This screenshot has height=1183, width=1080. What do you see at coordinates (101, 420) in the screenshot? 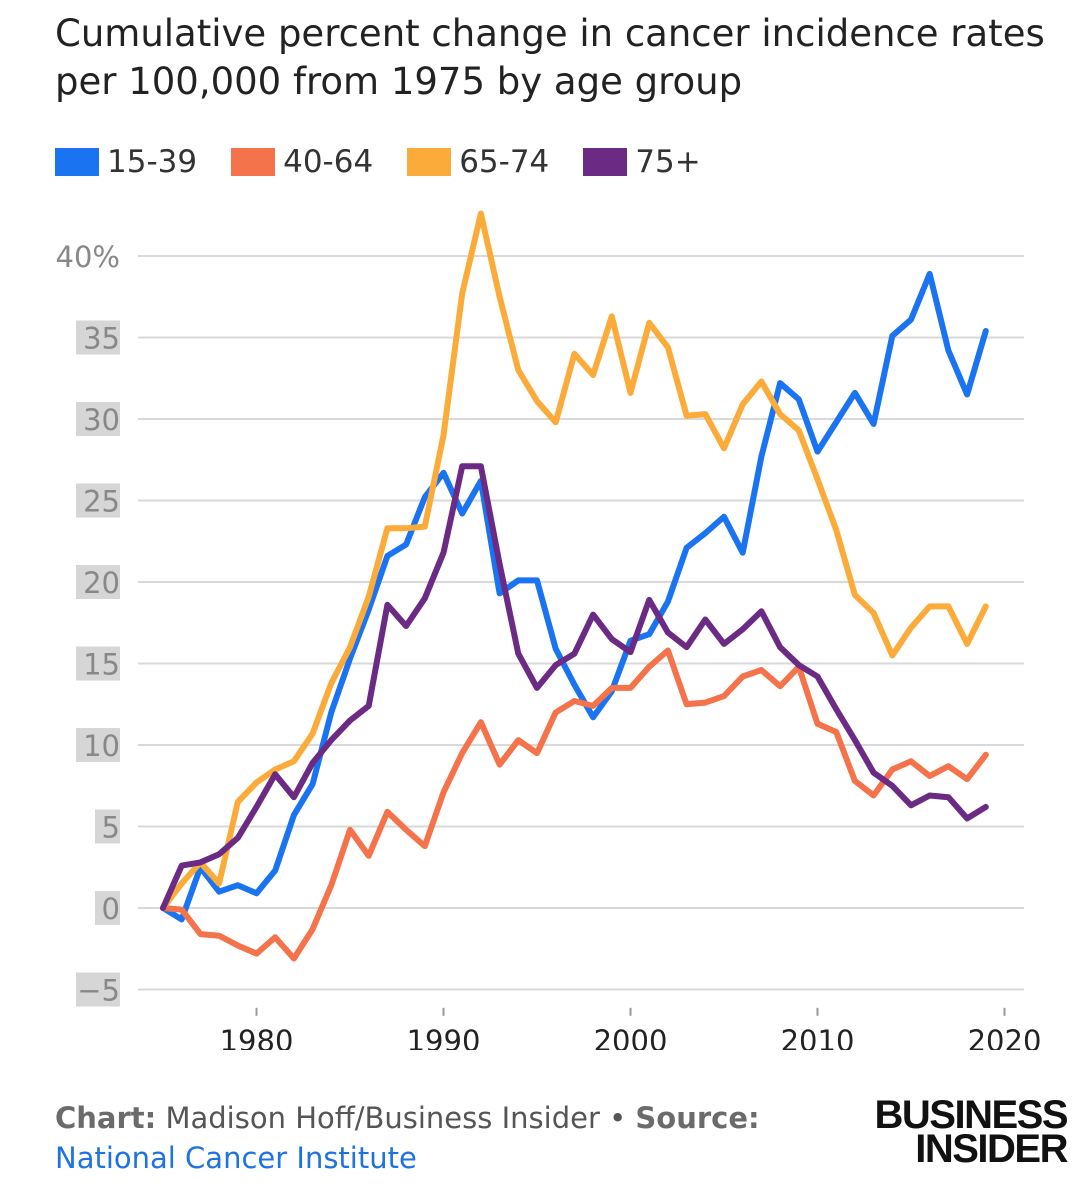
I see `y-tick-label-7: 30` at bounding box center [101, 420].